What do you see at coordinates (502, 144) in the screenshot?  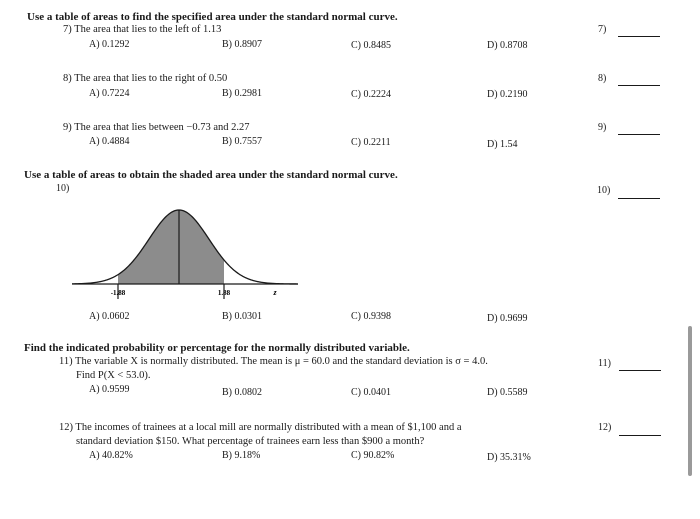 I see `q9-choice-d: D) 1.54` at bounding box center [502, 144].